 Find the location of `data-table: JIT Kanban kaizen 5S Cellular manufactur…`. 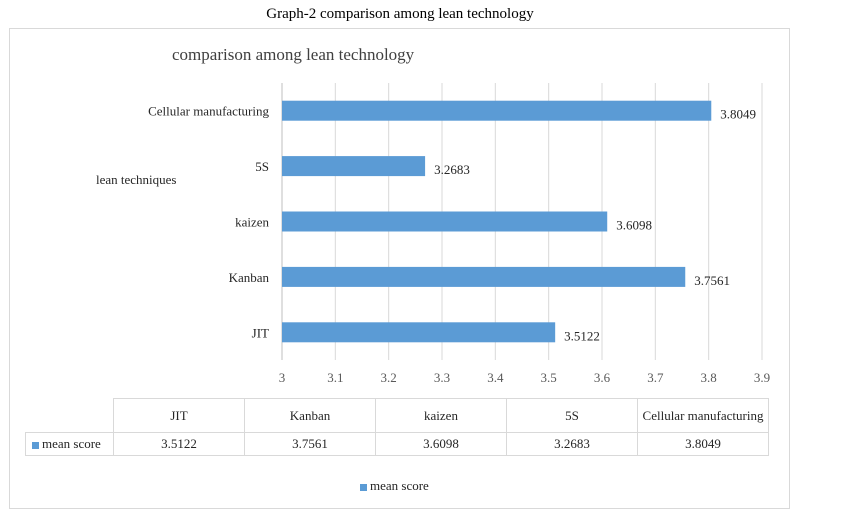

data-table: JIT Kanban kaizen 5S Cellular manufactur… is located at coordinates (397, 427).